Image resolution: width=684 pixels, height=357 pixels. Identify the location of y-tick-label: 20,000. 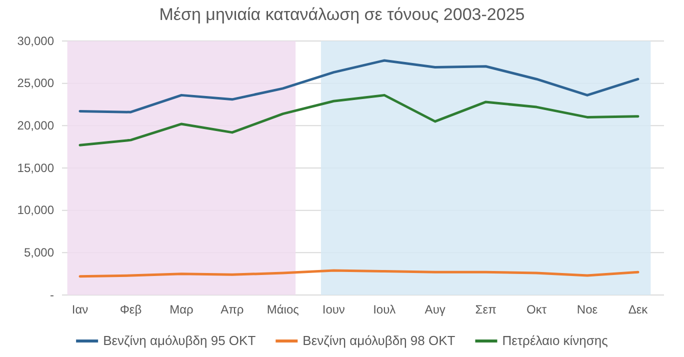
(35, 125).